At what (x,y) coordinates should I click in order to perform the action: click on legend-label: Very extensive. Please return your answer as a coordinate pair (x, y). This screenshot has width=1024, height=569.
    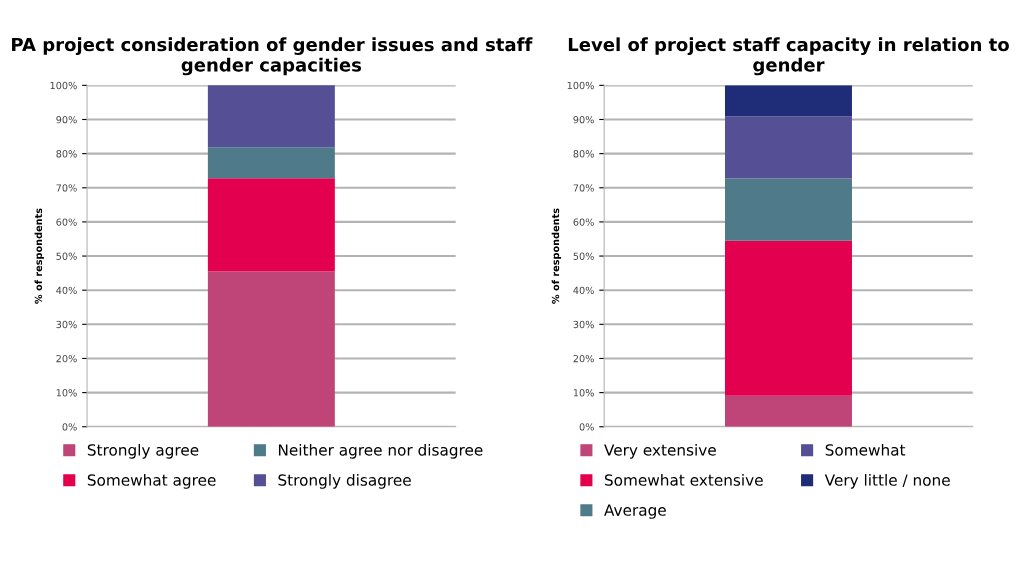
    Looking at the image, I should click on (660, 451).